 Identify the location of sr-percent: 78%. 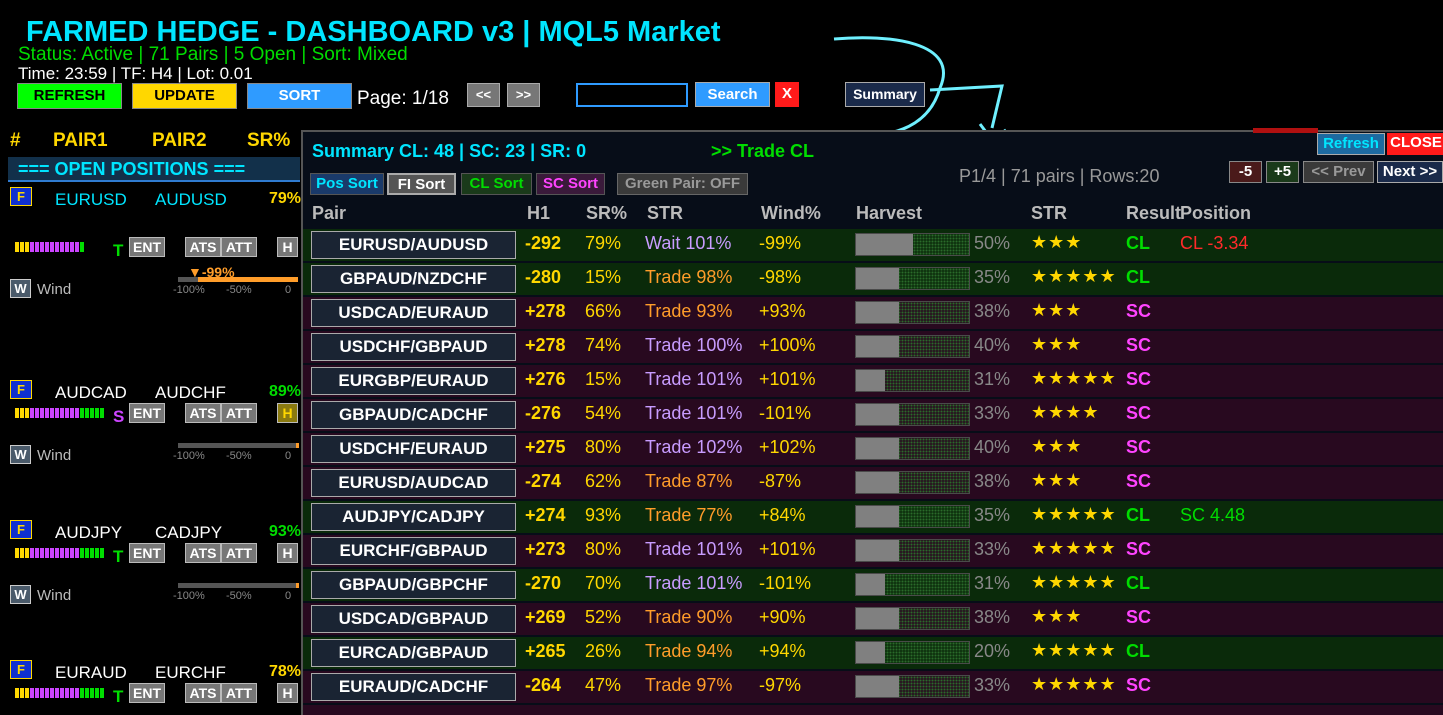
(285, 671).